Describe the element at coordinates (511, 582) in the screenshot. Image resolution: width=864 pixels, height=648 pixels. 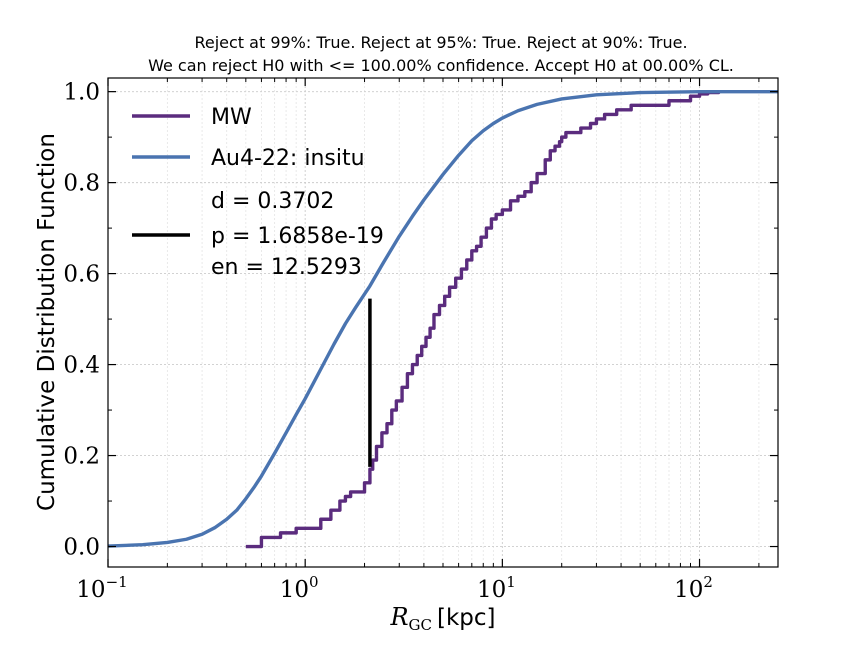
I see `x-tick-exponent: 1` at that location.